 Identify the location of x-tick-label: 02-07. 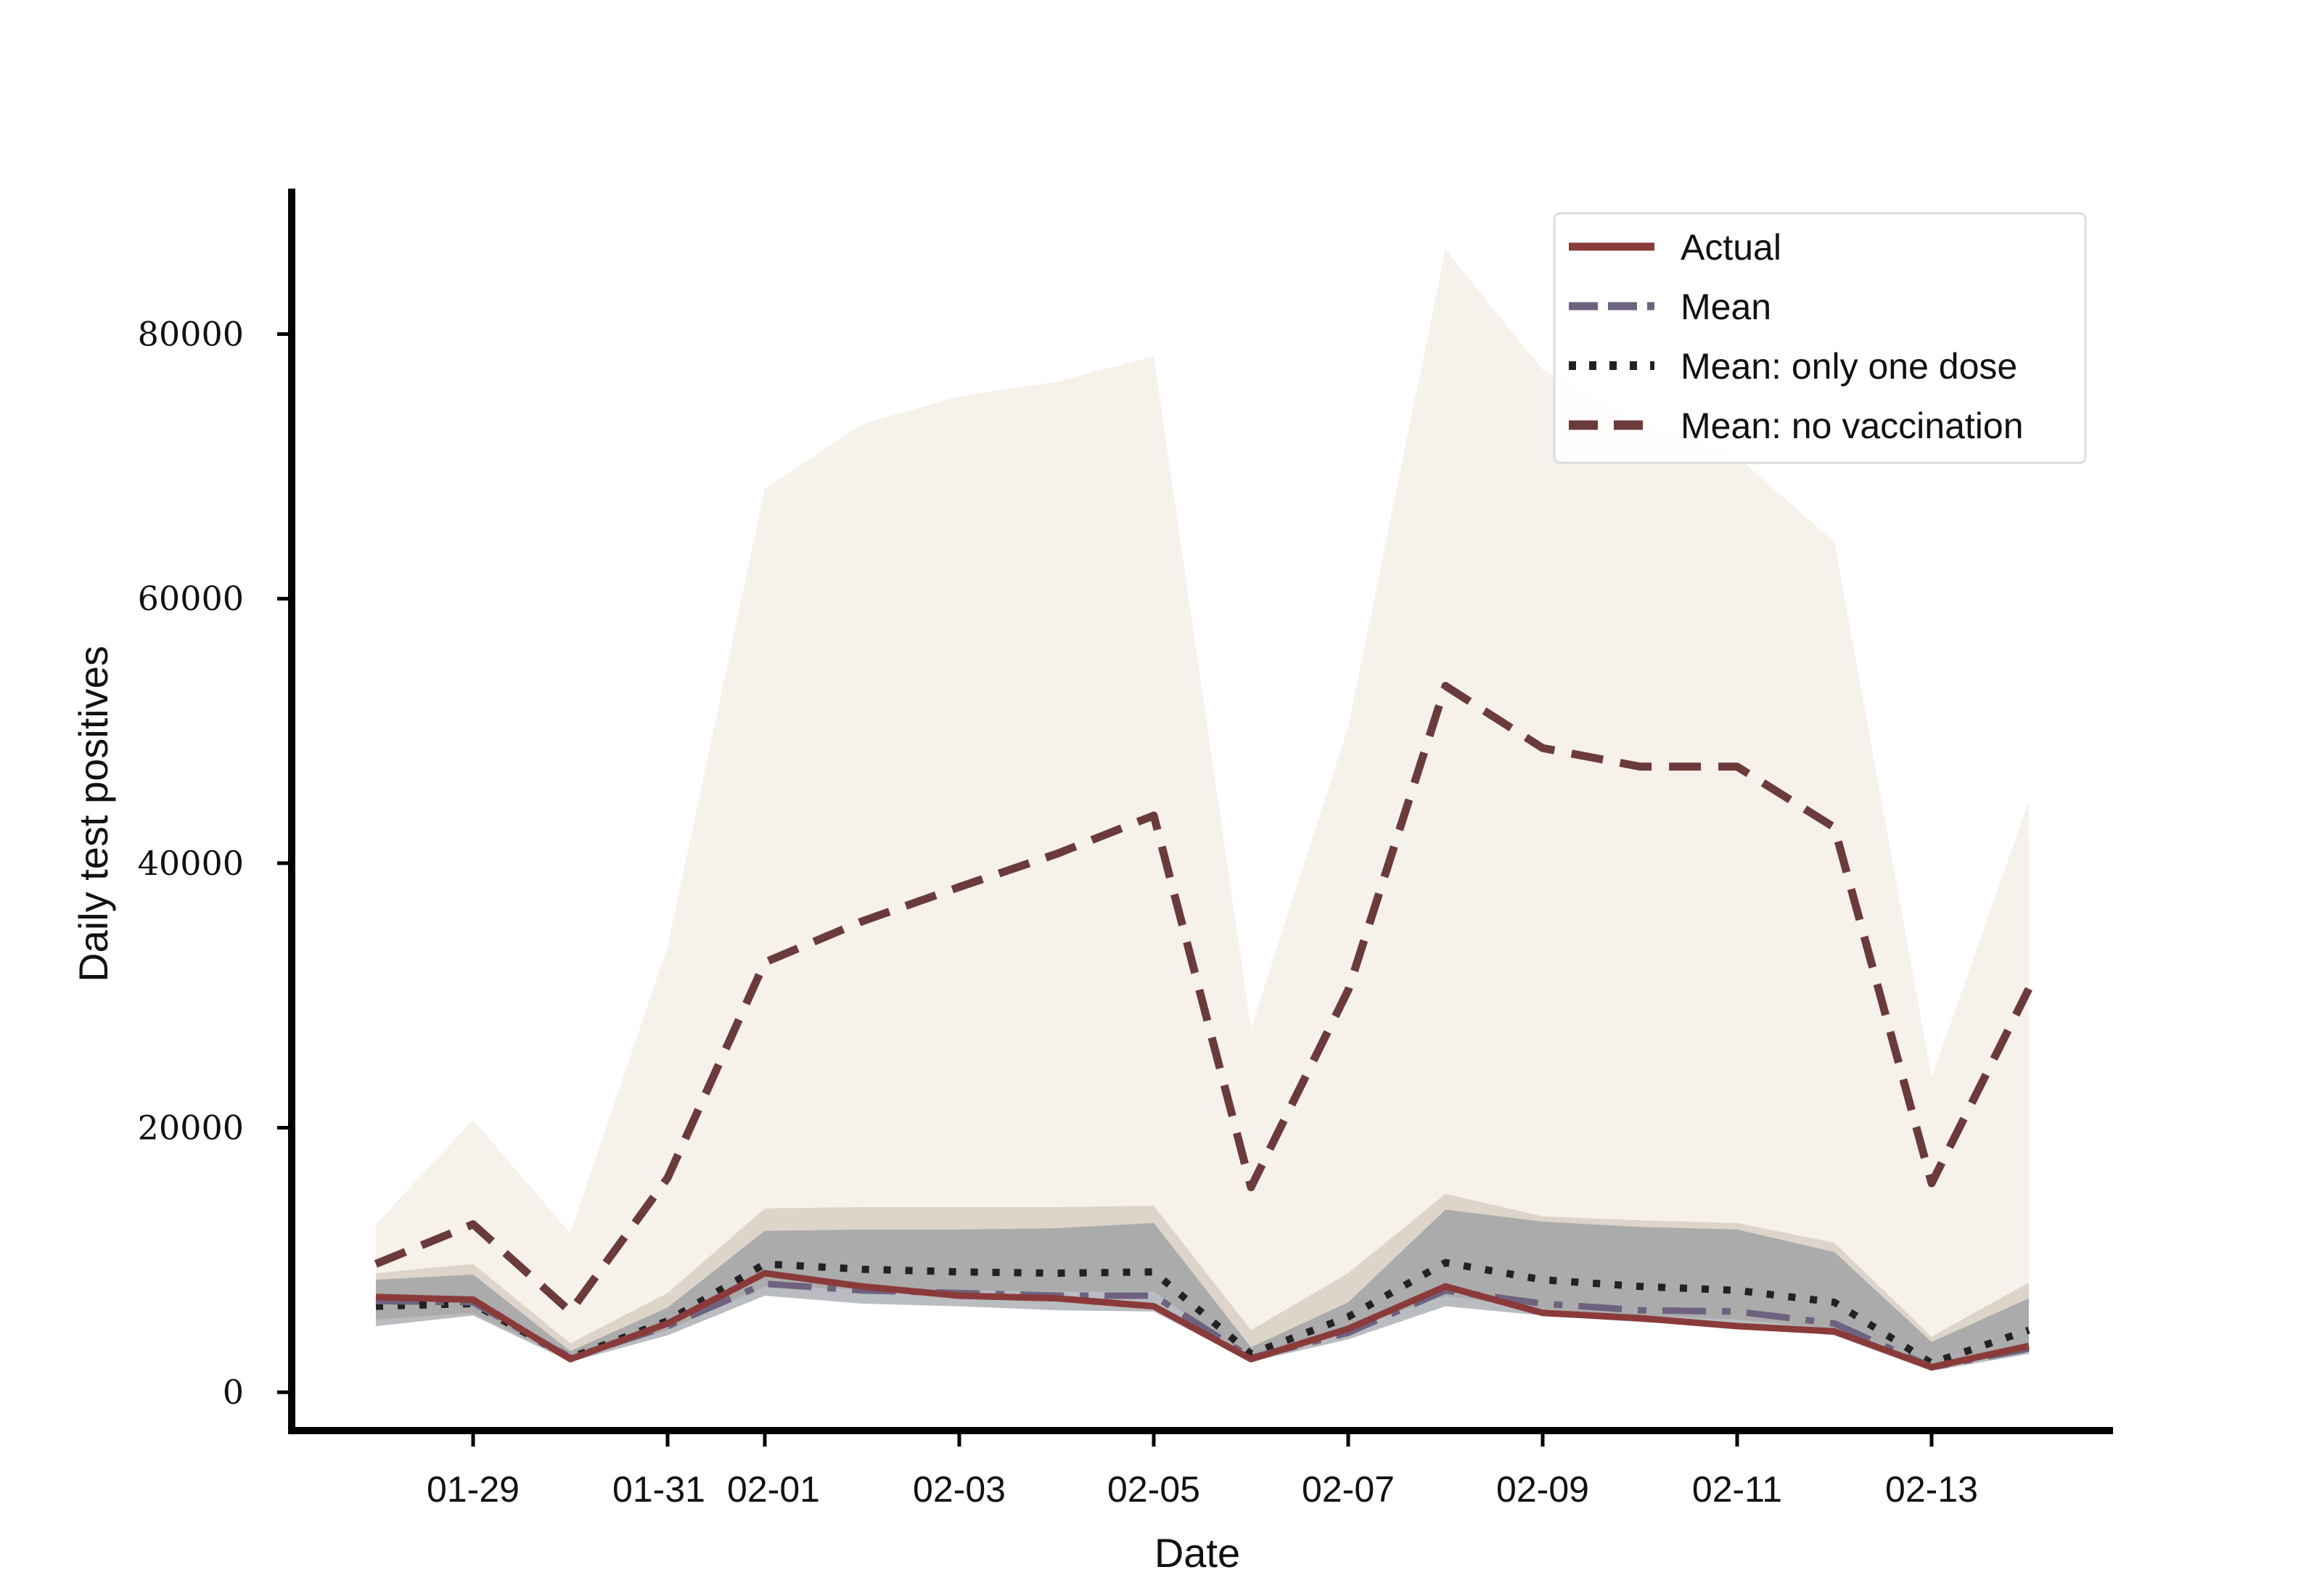
(1348, 1489).